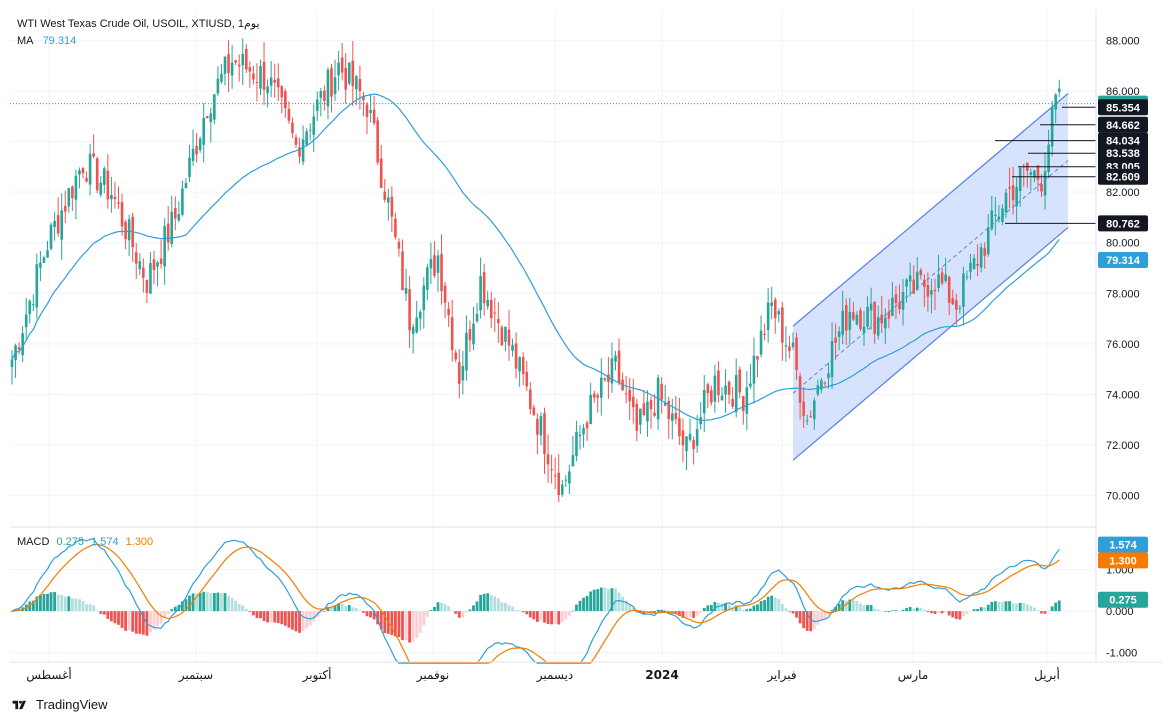  What do you see at coordinates (930, 344) in the screenshot?
I see `channel-lower-line` at bounding box center [930, 344].